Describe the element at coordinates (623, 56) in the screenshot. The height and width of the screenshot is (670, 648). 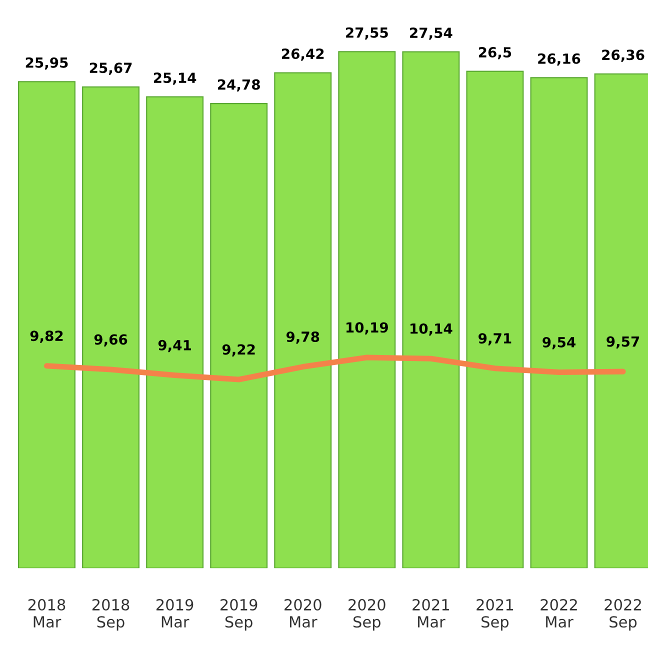
I see `data-label: 26,36` at that location.